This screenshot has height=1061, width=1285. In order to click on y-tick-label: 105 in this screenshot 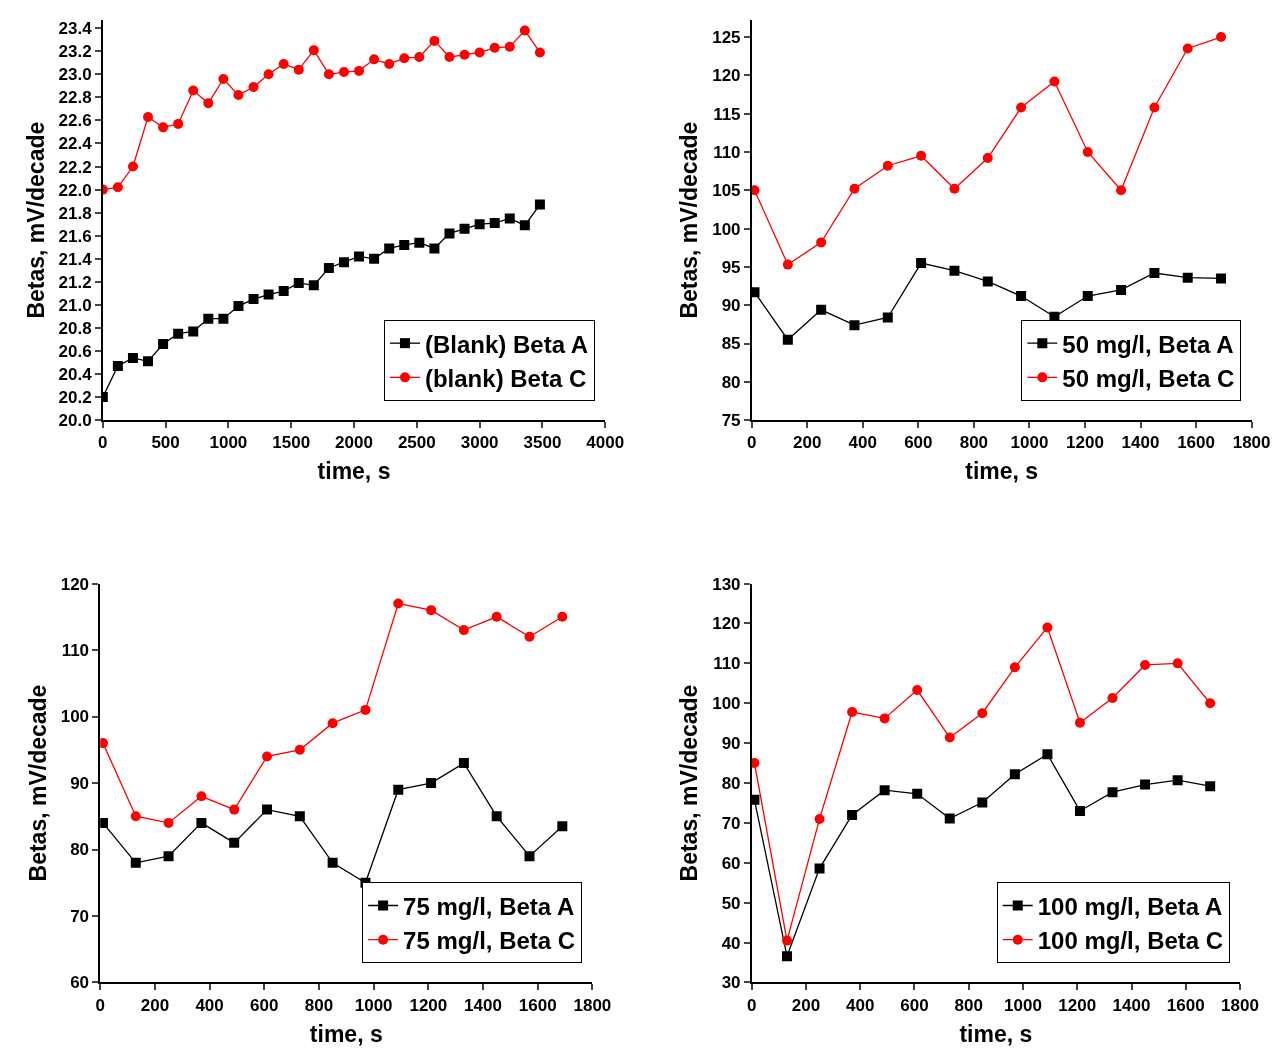, I will do `click(726, 191)`.